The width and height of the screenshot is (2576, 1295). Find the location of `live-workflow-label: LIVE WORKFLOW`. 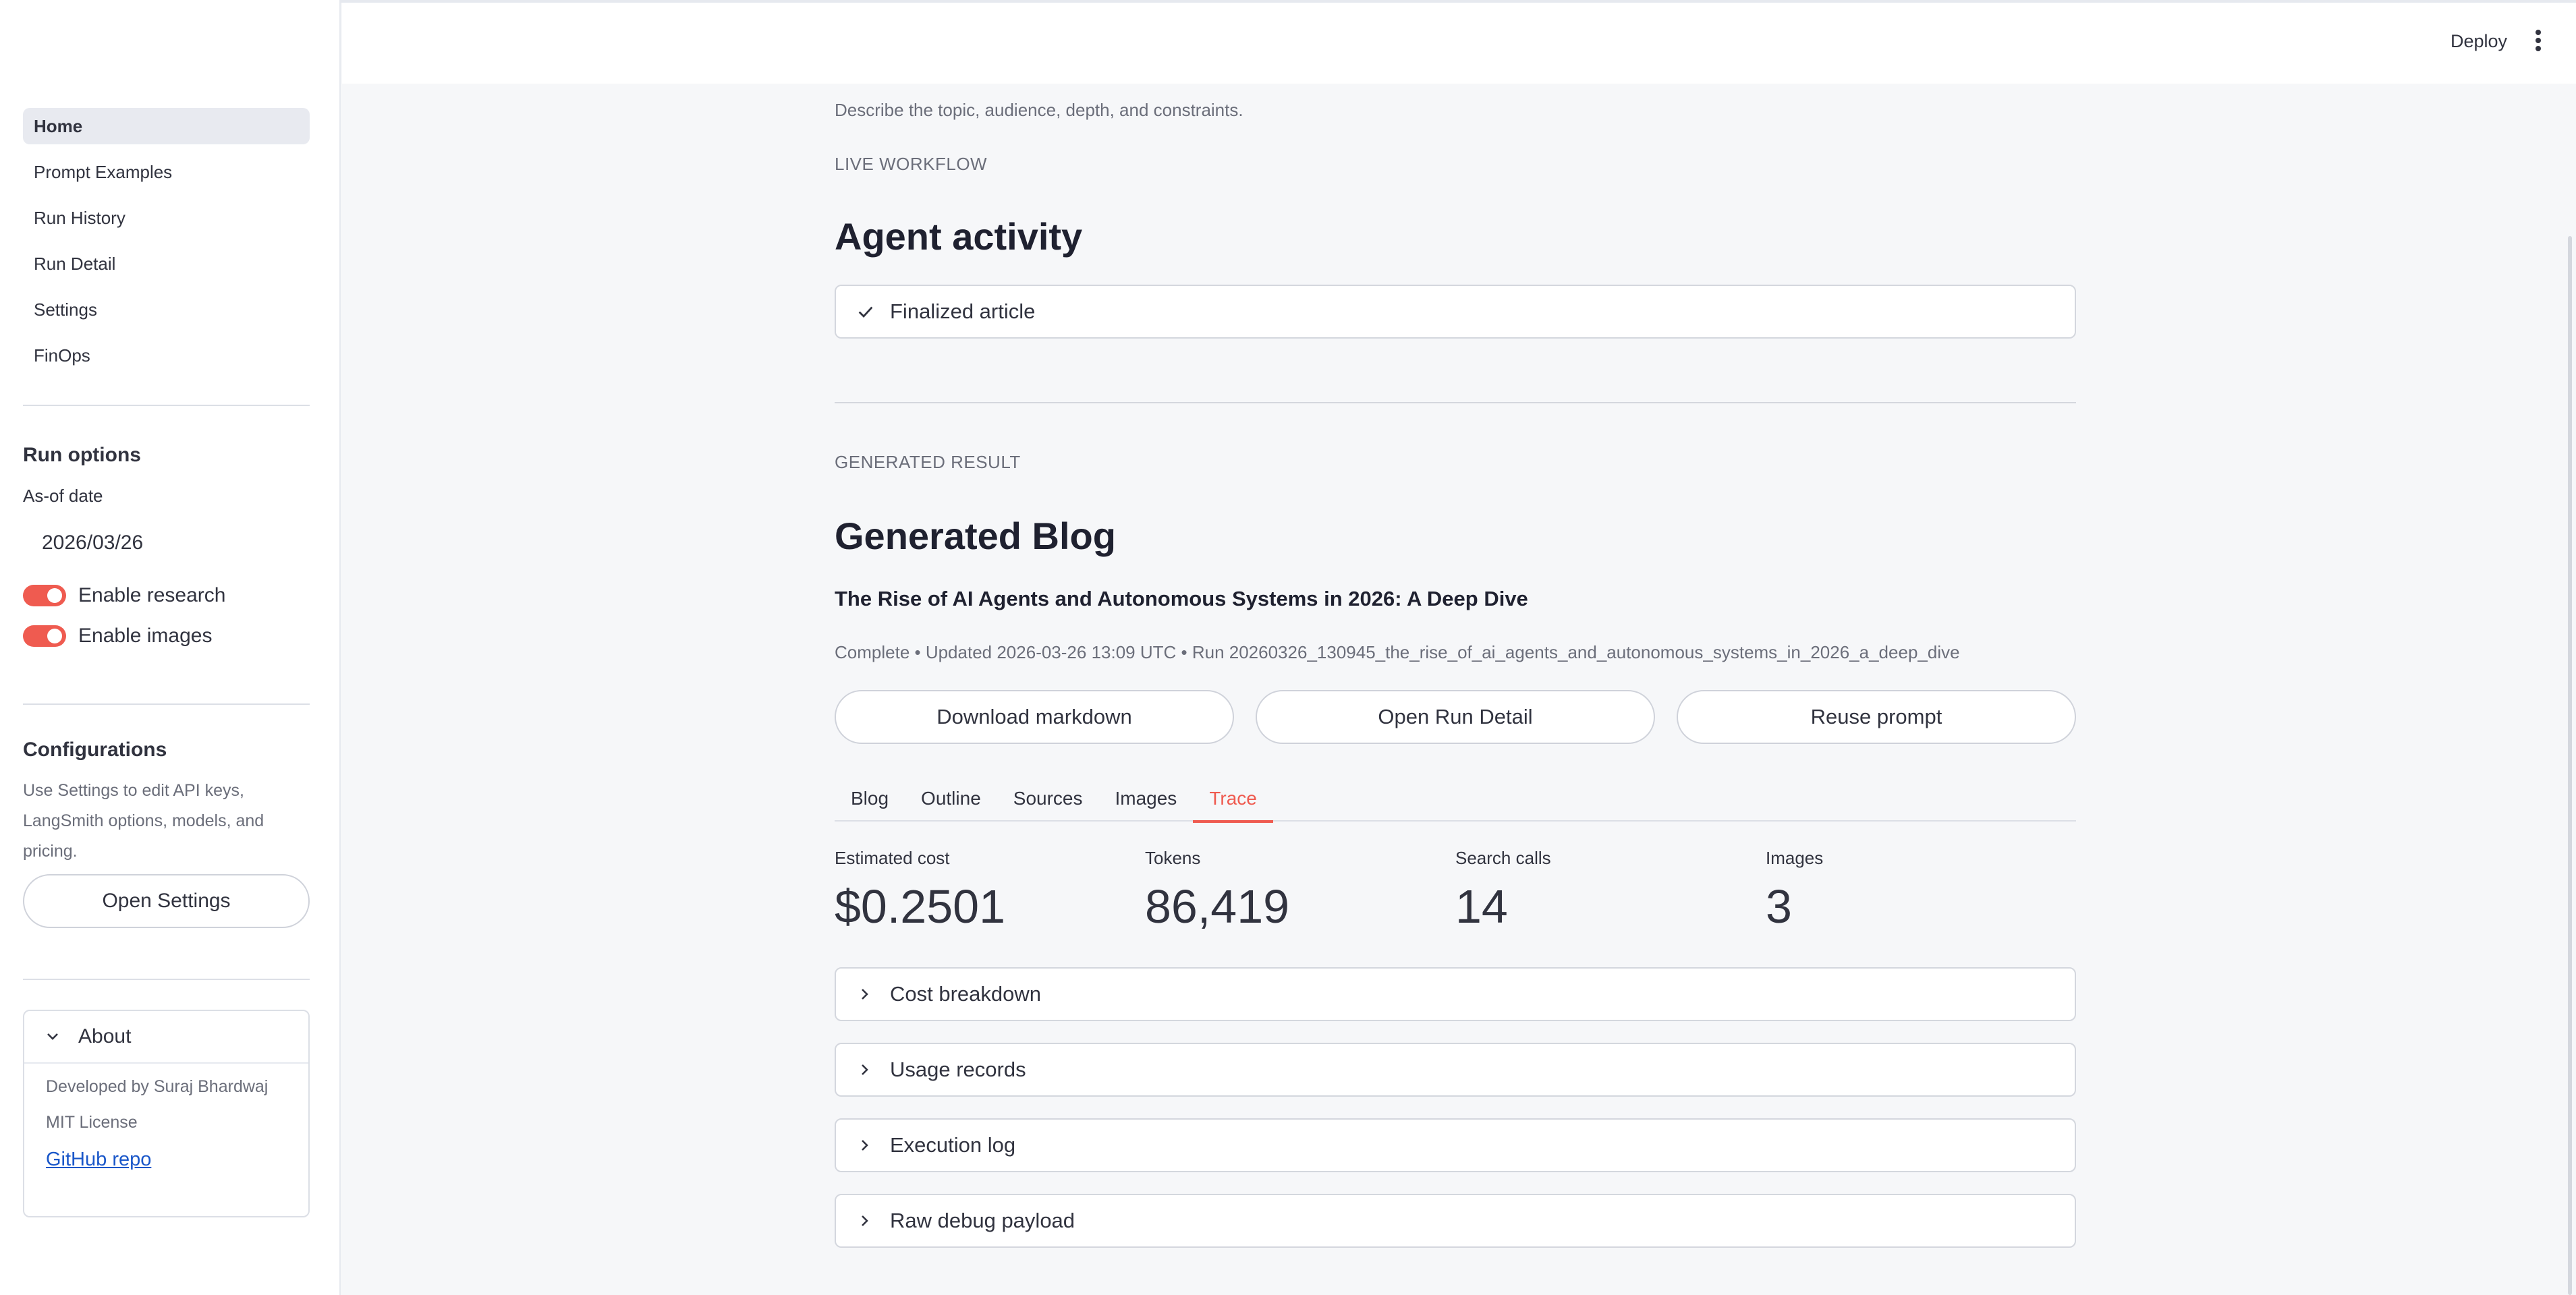

live-workflow-label: LIVE WORKFLOW is located at coordinates (911, 164).